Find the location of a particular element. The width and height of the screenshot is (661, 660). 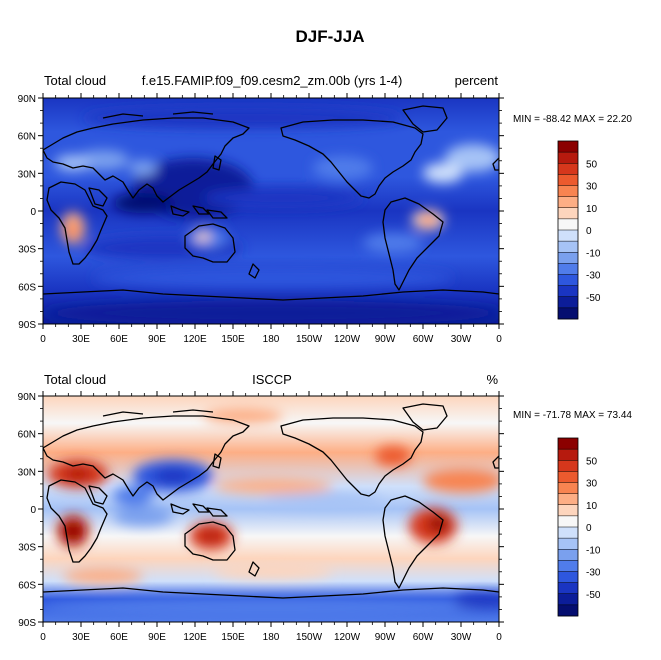

figure-title: DJF-JJA is located at coordinates (330, 36).